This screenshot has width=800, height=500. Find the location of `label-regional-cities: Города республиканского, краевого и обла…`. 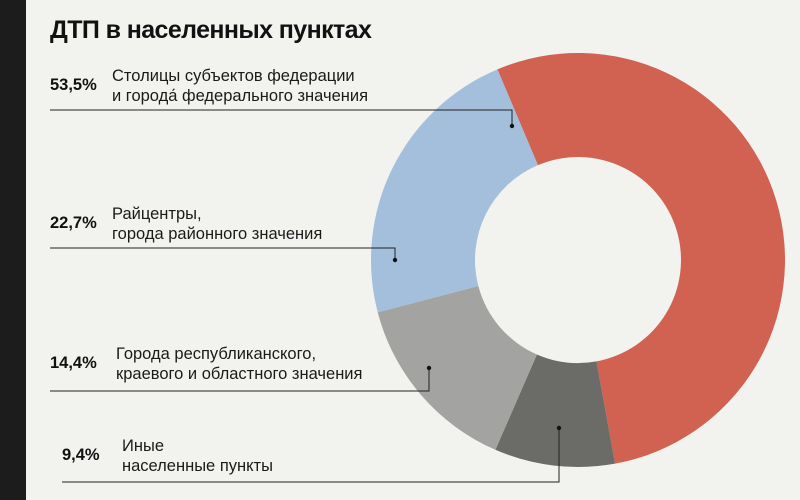

label-regional-cities: Города республиканского, краевого и обла… is located at coordinates (239, 364).